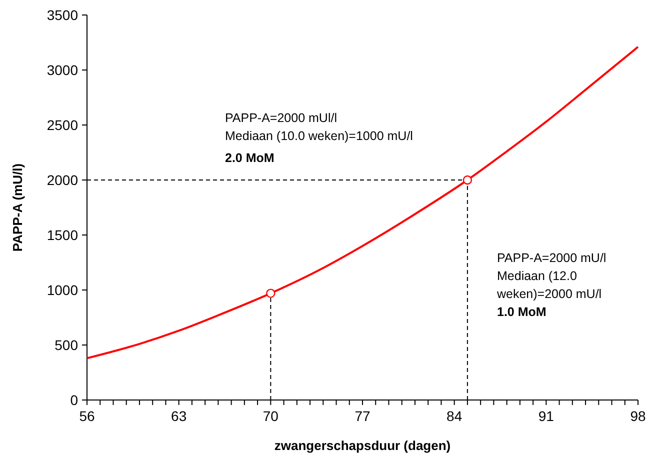 This screenshot has width=647, height=460. I want to click on x-tick-label: 77, so click(362, 416).